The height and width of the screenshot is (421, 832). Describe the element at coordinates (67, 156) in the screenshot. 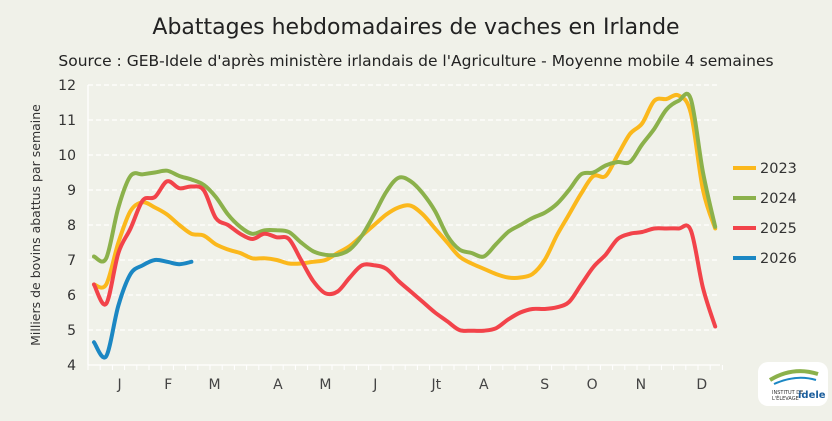

I see `y-tick-label: 10` at that location.